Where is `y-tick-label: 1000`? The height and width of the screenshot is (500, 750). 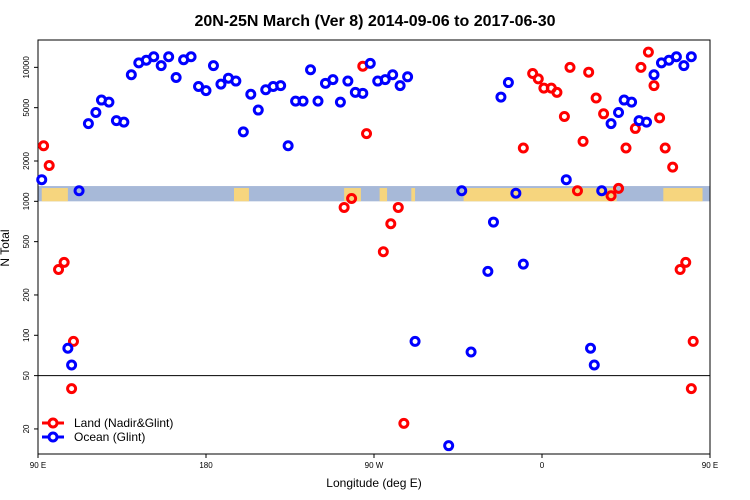
y-tick-label: 1000 is located at coordinates (26, 201).